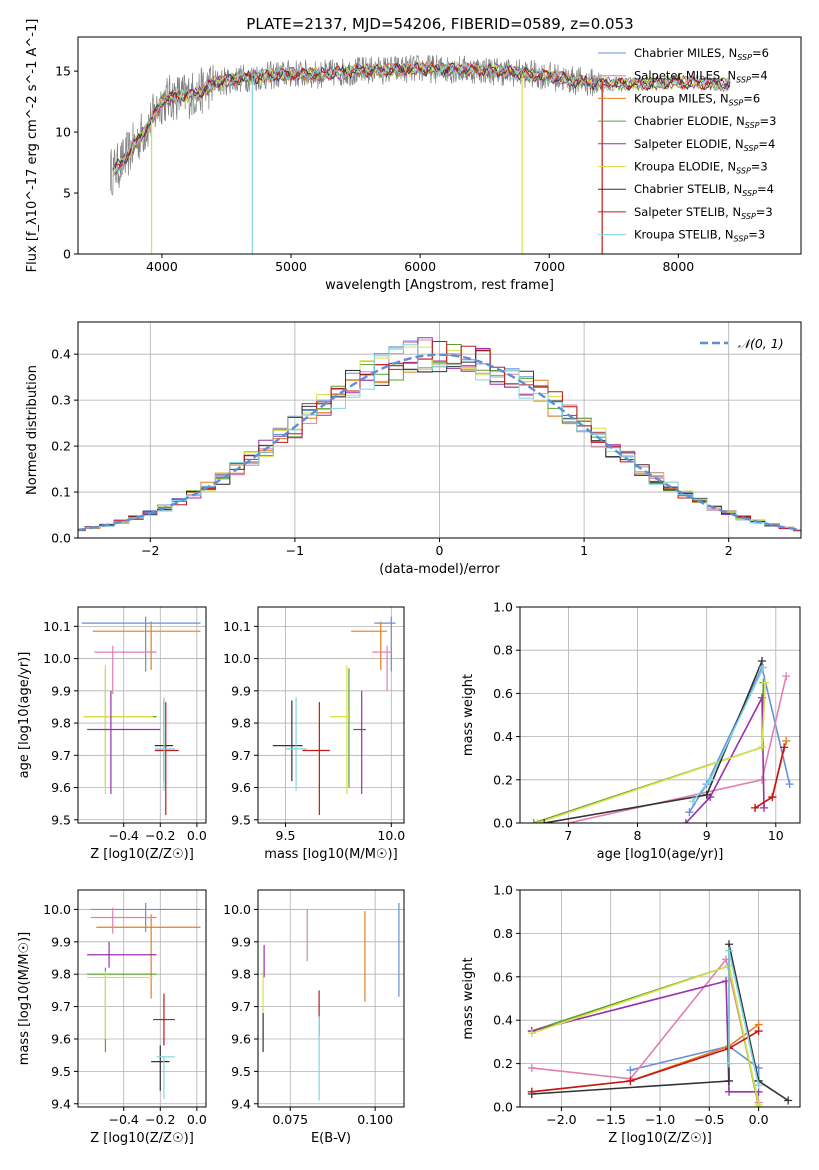 The height and width of the screenshot is (1170, 819). Describe the element at coordinates (241, 1038) in the screenshot. I see `y-tick-label: 9.6` at that location.